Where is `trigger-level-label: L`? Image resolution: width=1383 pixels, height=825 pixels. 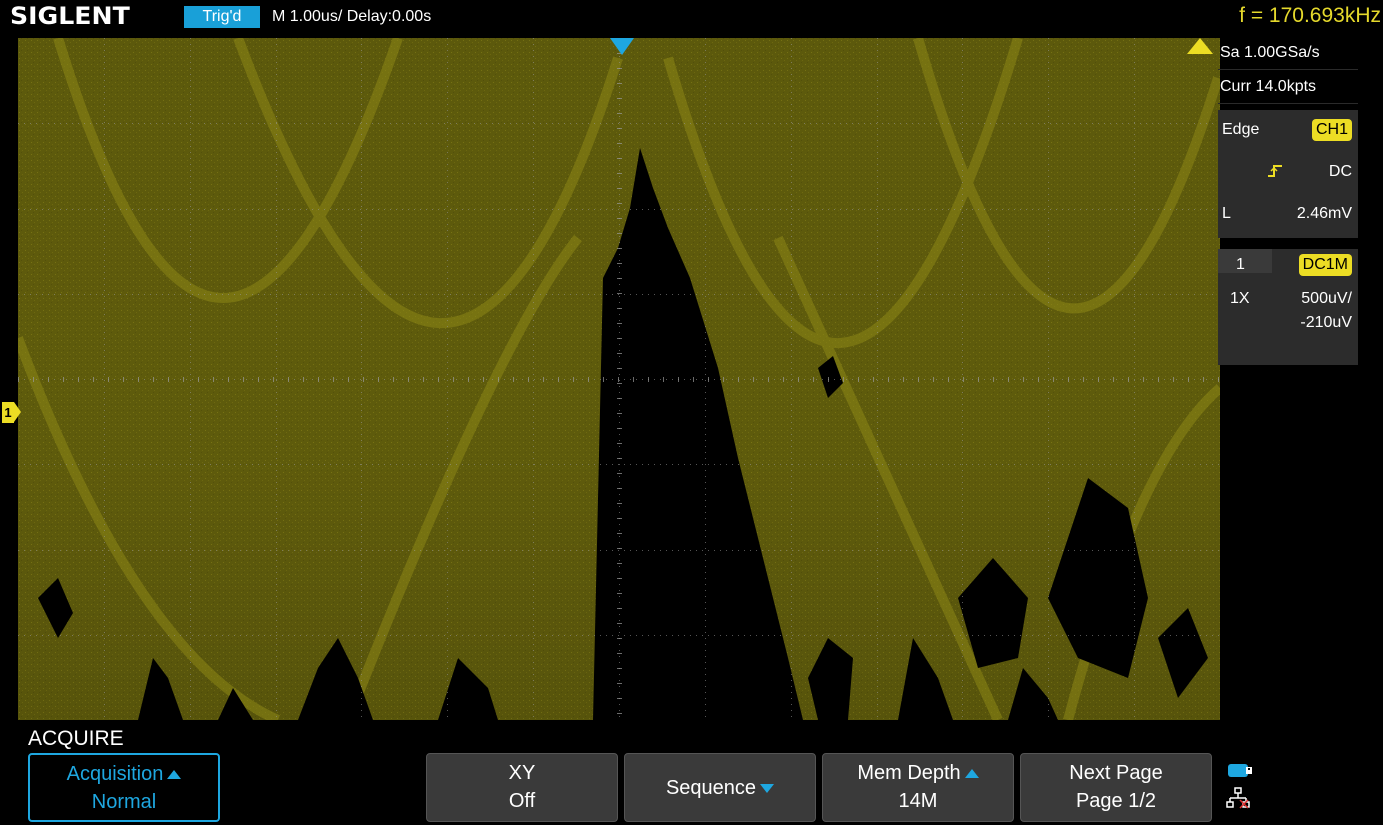 trigger-level-label: L is located at coordinates (1226, 213).